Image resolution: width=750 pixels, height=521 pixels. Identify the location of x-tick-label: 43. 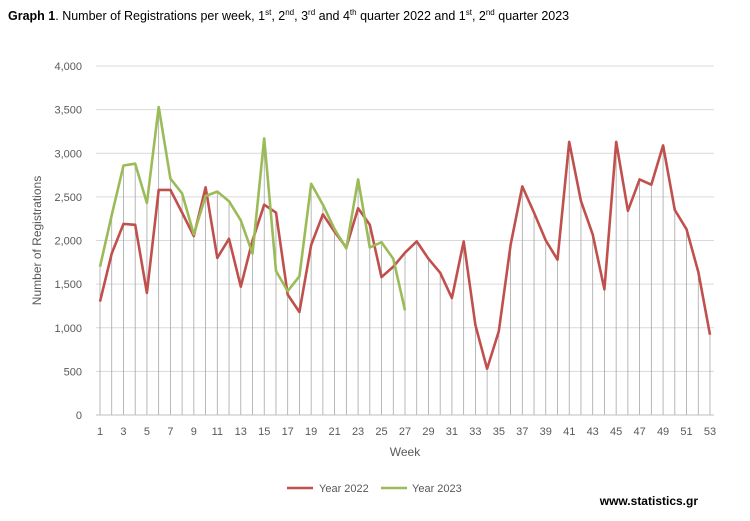
(593, 432).